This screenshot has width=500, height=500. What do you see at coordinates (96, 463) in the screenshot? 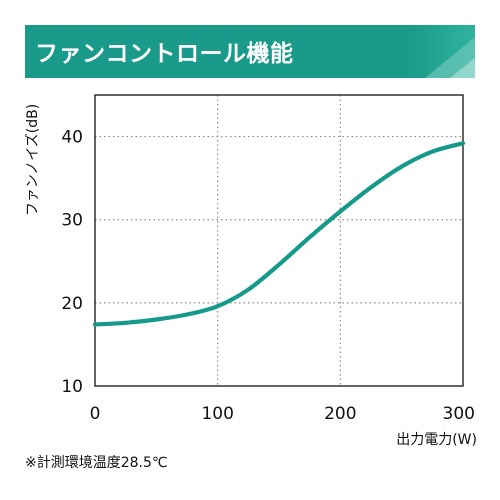
I see `measurement-footnote: ※計測環境温度28.5℃` at bounding box center [96, 463].